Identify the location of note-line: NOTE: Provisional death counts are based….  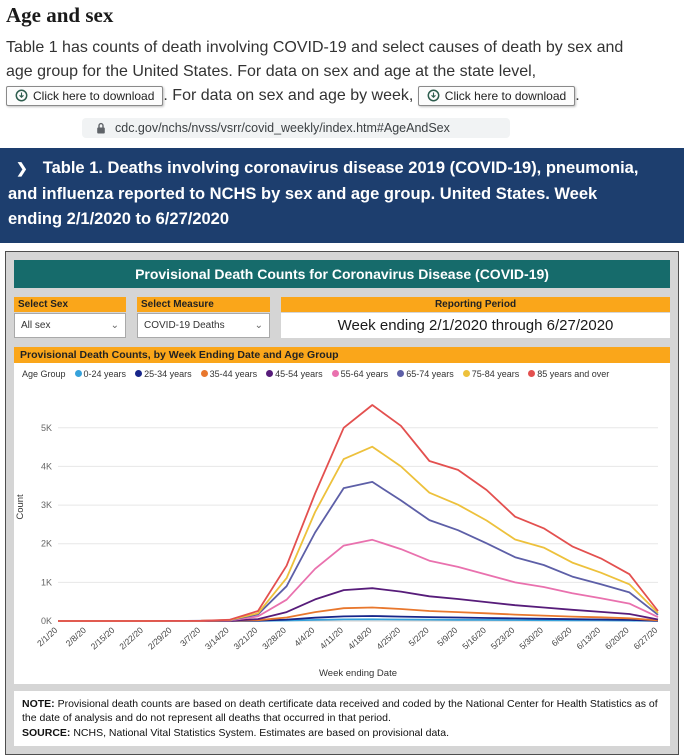
(342, 711).